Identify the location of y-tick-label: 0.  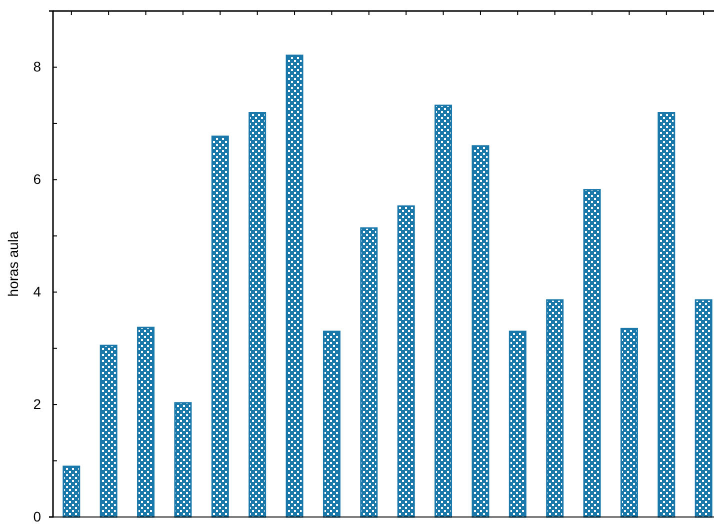
(37, 516).